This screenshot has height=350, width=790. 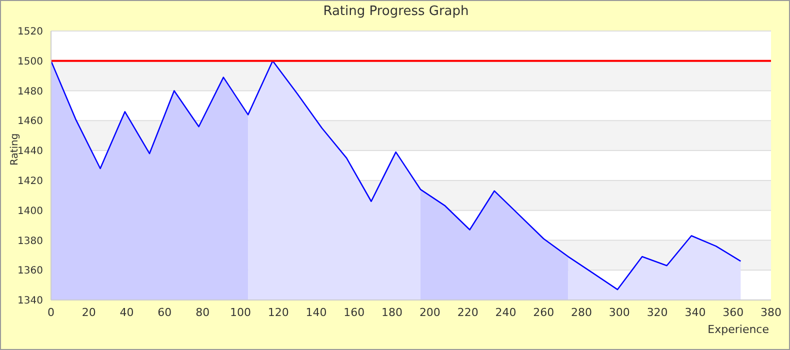 I want to click on x-tick-label: 340, so click(x=695, y=312).